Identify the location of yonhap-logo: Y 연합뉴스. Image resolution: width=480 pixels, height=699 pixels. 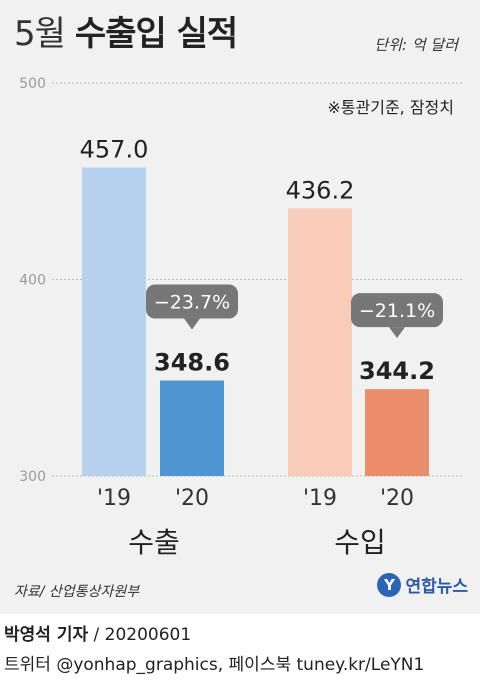
(422, 584).